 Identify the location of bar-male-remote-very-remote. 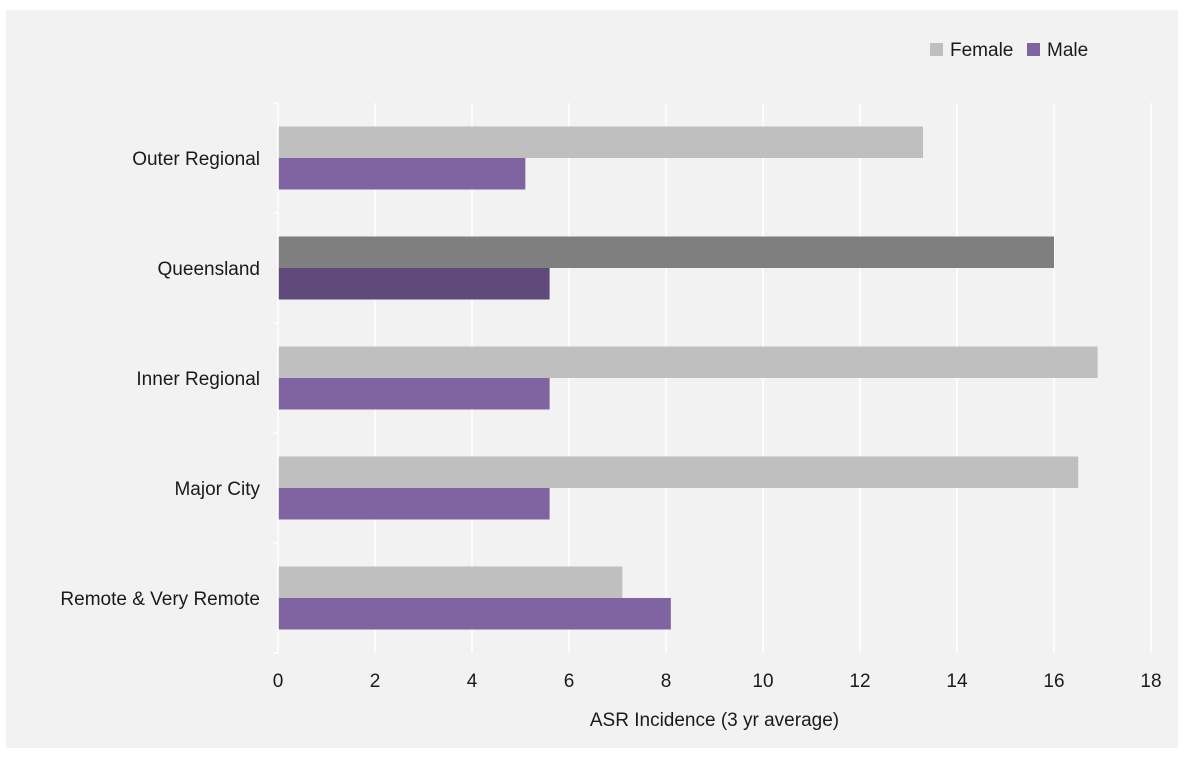
(474, 614).